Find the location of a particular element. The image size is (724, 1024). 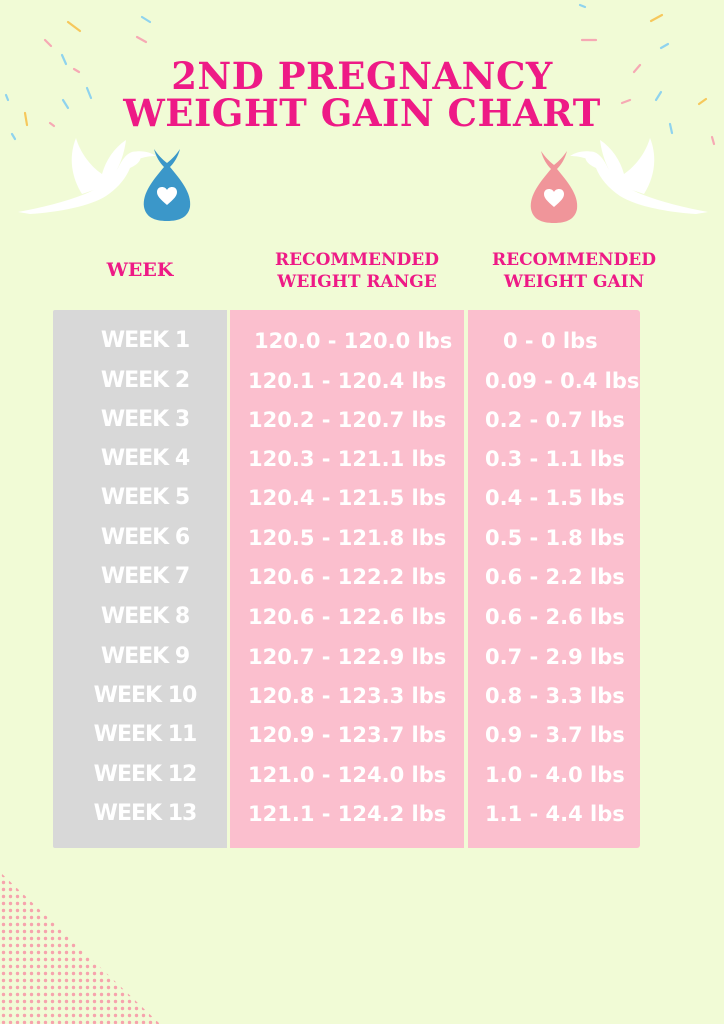

weight-range-cell: 120.6 - 122.2 lbs is located at coordinates (347, 577).